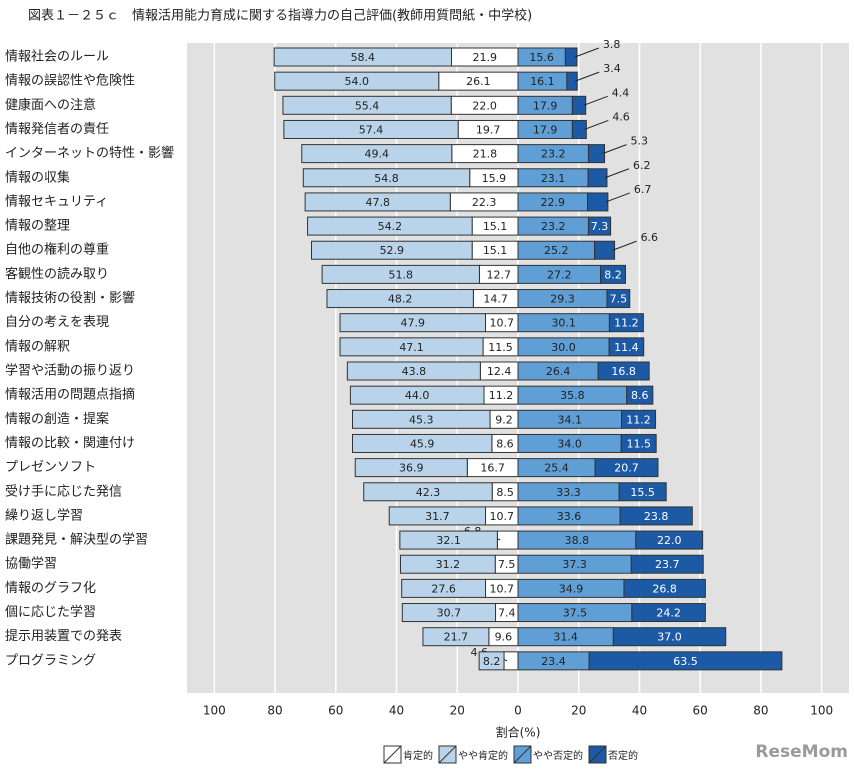  Describe the element at coordinates (612, 44) in the screenshot. I see `value-label: 3.8` at that location.